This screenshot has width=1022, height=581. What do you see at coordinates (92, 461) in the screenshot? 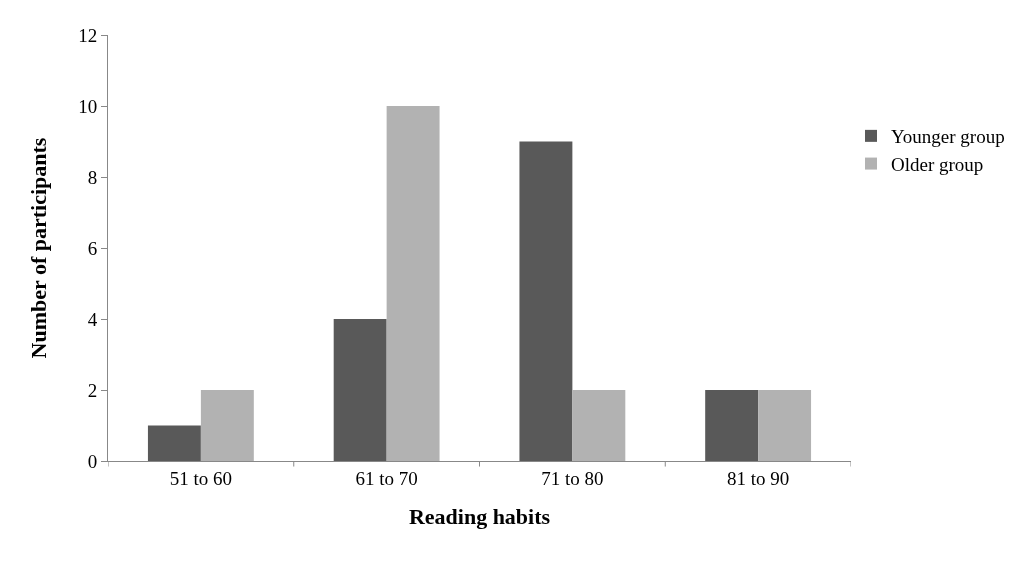
I see `y-tick-label: 0` at bounding box center [92, 461].